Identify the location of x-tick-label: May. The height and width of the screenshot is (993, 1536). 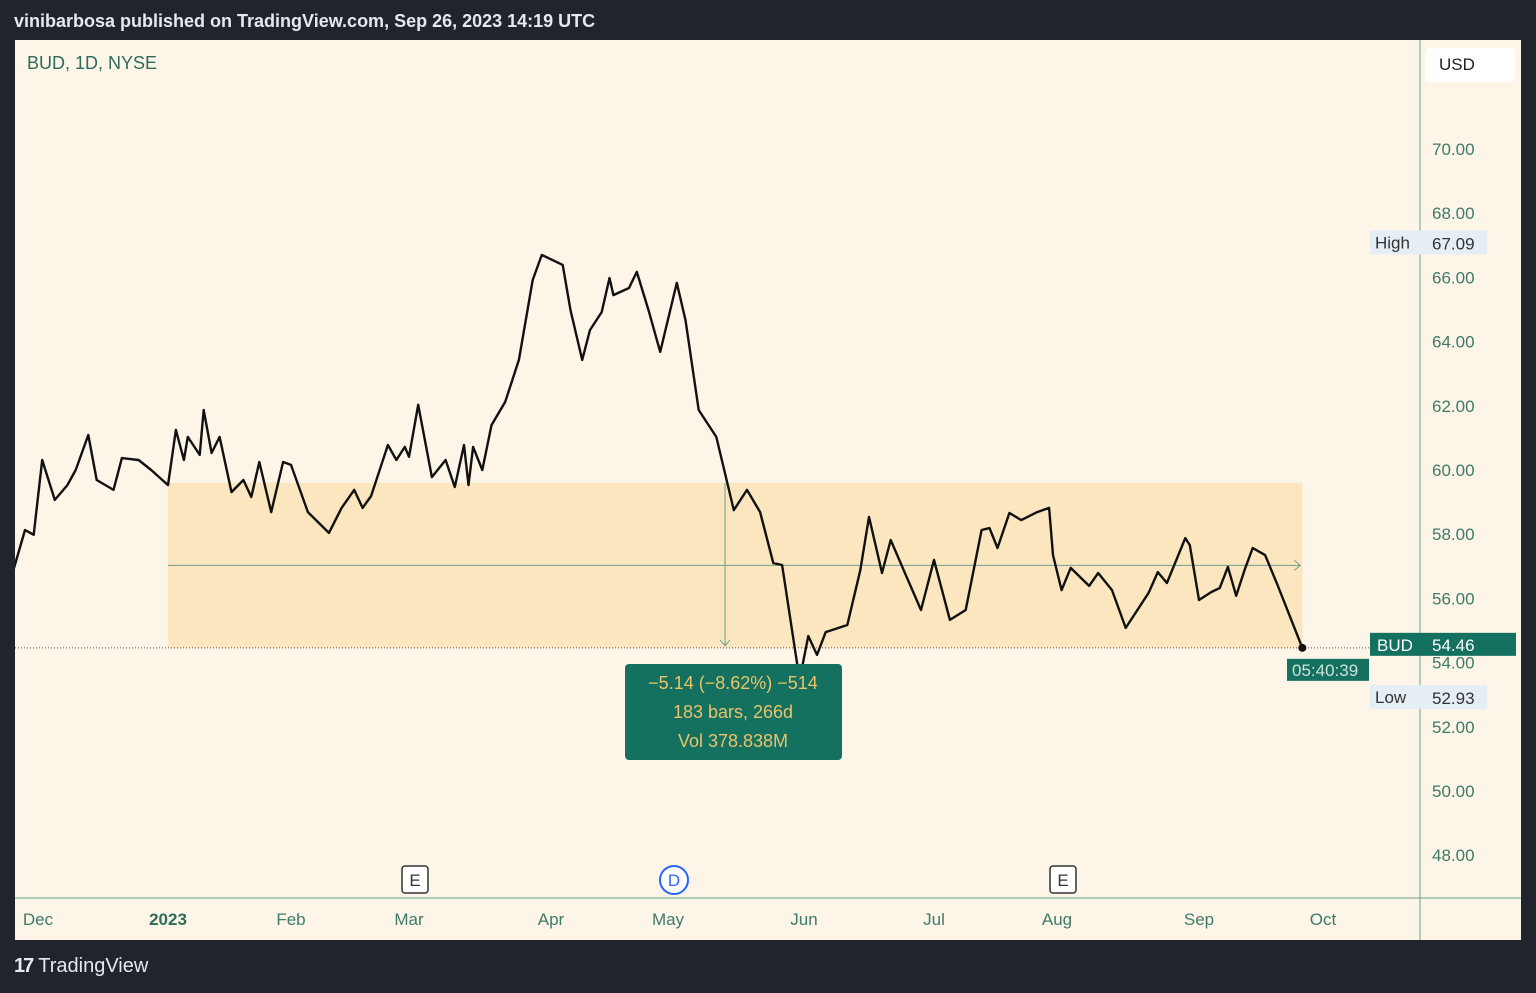
(668, 919).